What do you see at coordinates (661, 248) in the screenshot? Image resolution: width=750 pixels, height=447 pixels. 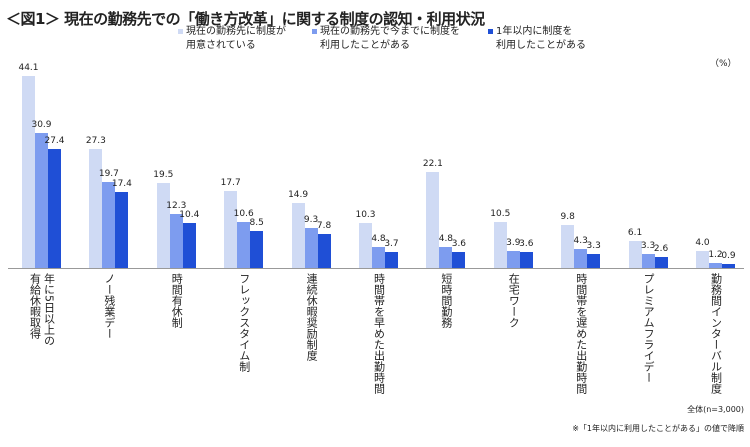 I see `data-label: 2.6` at bounding box center [661, 248].